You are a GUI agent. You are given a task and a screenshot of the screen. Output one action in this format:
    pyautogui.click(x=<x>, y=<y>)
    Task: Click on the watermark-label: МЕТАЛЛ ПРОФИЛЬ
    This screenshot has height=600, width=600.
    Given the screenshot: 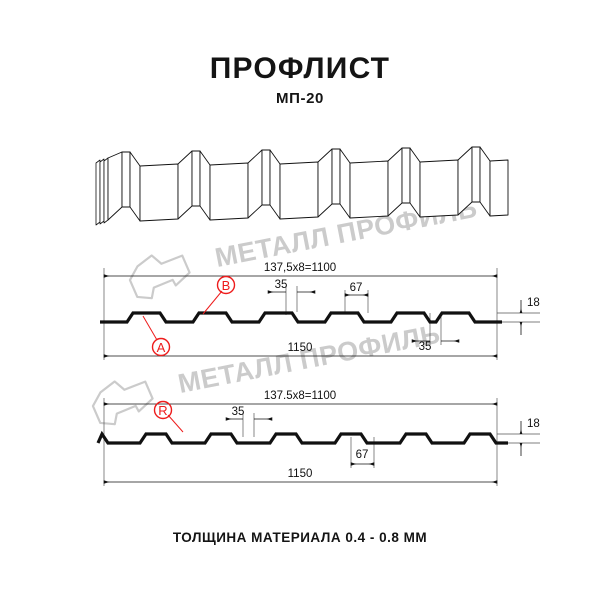 What is the action you would take?
    pyautogui.click(x=308, y=359)
    